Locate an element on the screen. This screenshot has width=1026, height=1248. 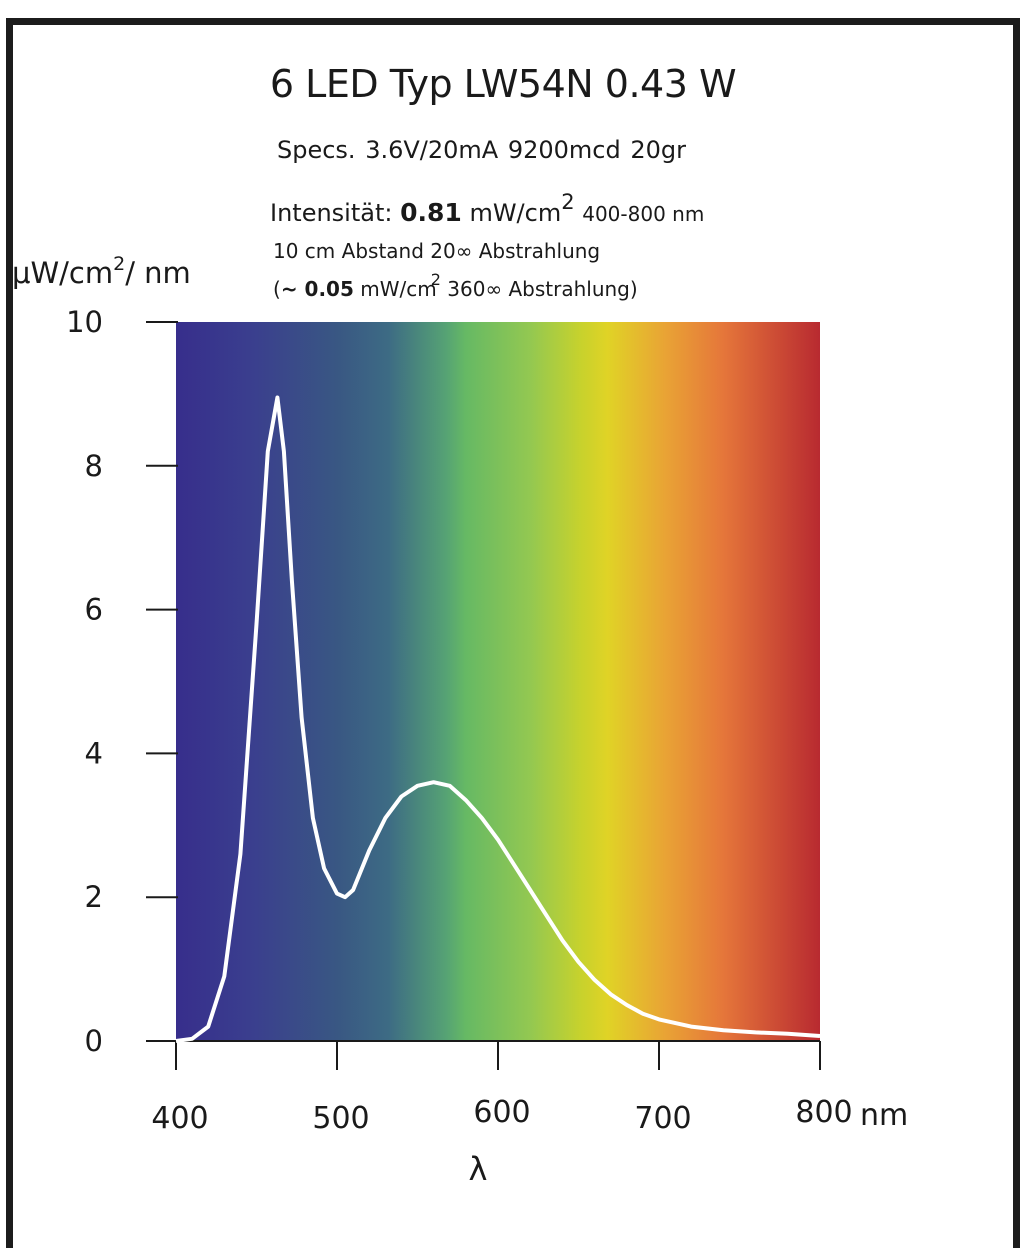
intensity-unit-exponent: 2 is located at coordinates (568, 202).